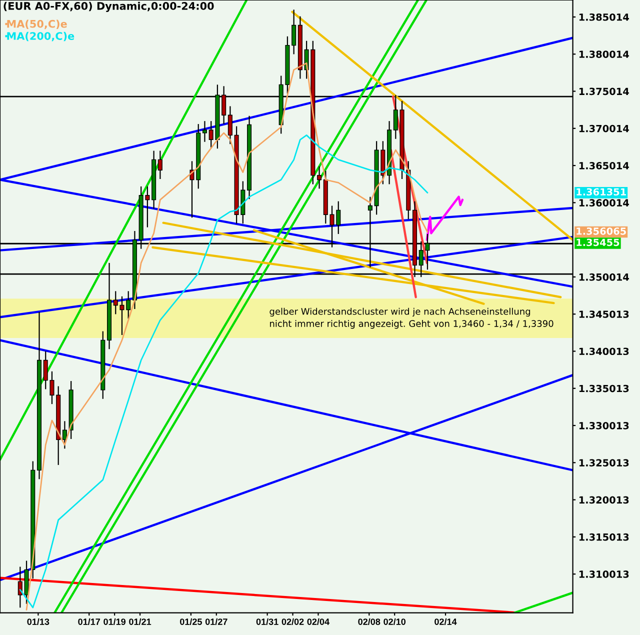 The height and width of the screenshot is (635, 640). What do you see at coordinates (293, 622) in the screenshot?
I see `x-tick-label: 02/02` at bounding box center [293, 622].